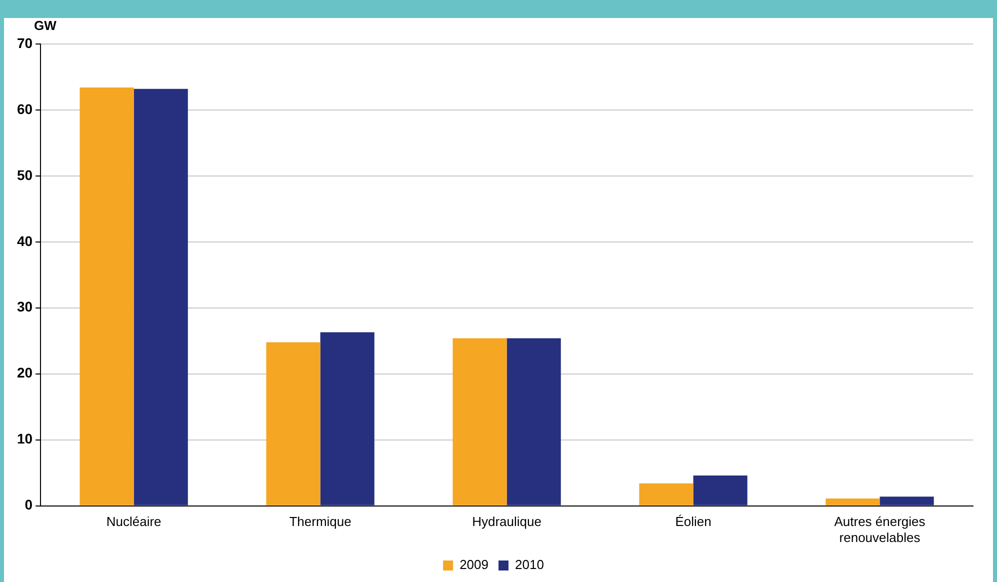 The width and height of the screenshot is (997, 582). I want to click on x-tick-label: Thermique, so click(320, 522).